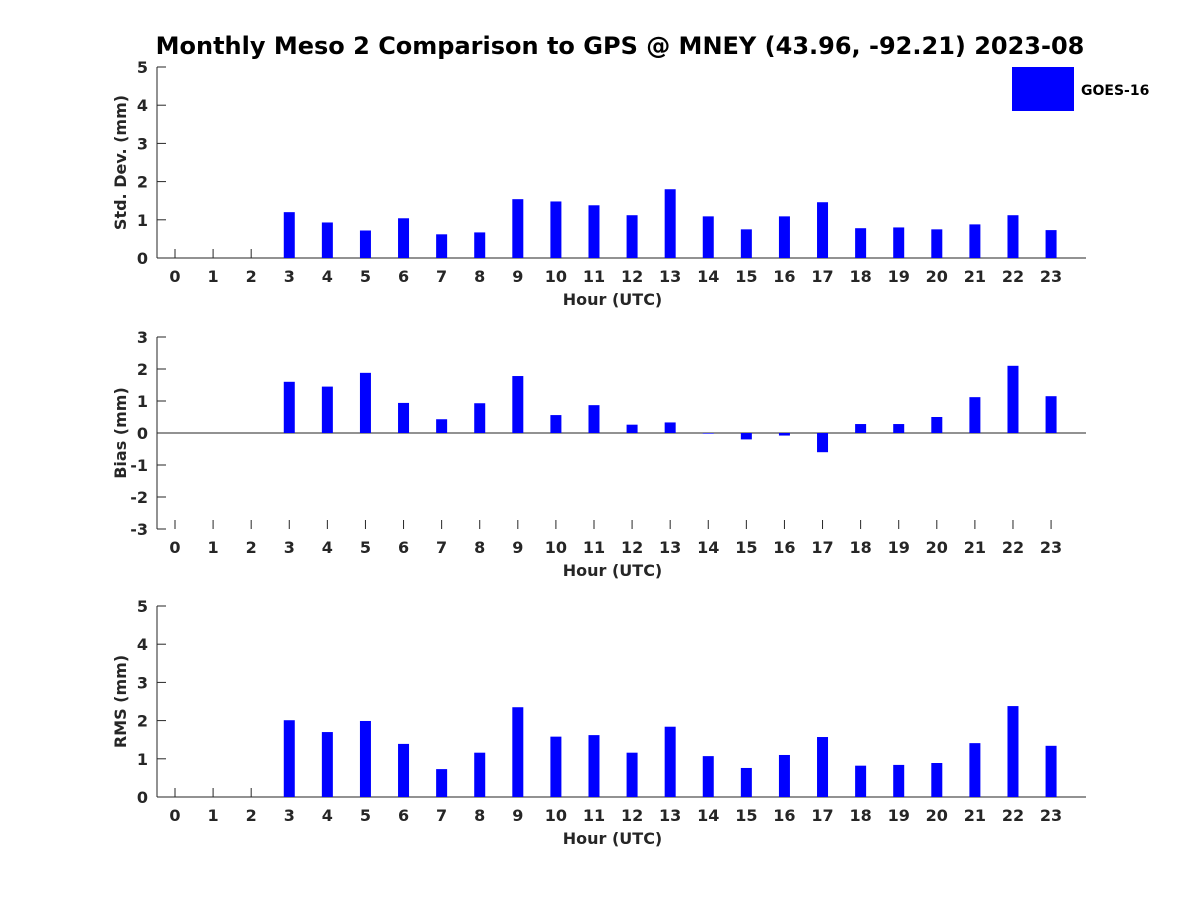 The image size is (1200, 900). What do you see at coordinates (139, 529) in the screenshot?
I see `y-tick-label: -3` at bounding box center [139, 529].